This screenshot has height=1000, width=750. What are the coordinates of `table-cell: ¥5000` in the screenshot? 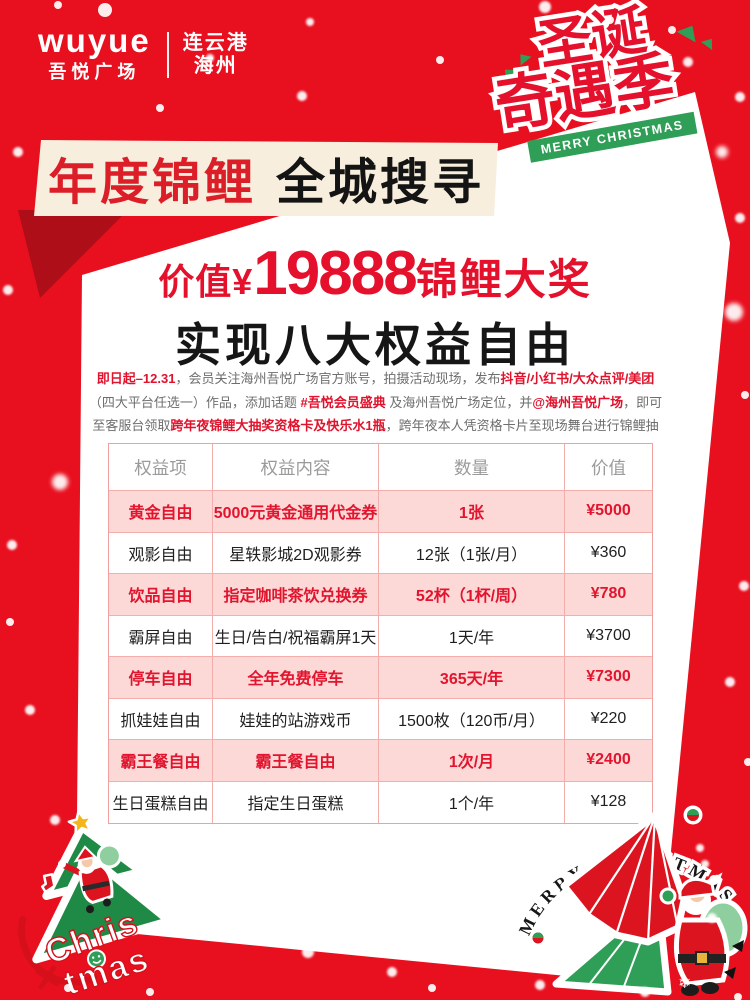 It's located at (608, 512).